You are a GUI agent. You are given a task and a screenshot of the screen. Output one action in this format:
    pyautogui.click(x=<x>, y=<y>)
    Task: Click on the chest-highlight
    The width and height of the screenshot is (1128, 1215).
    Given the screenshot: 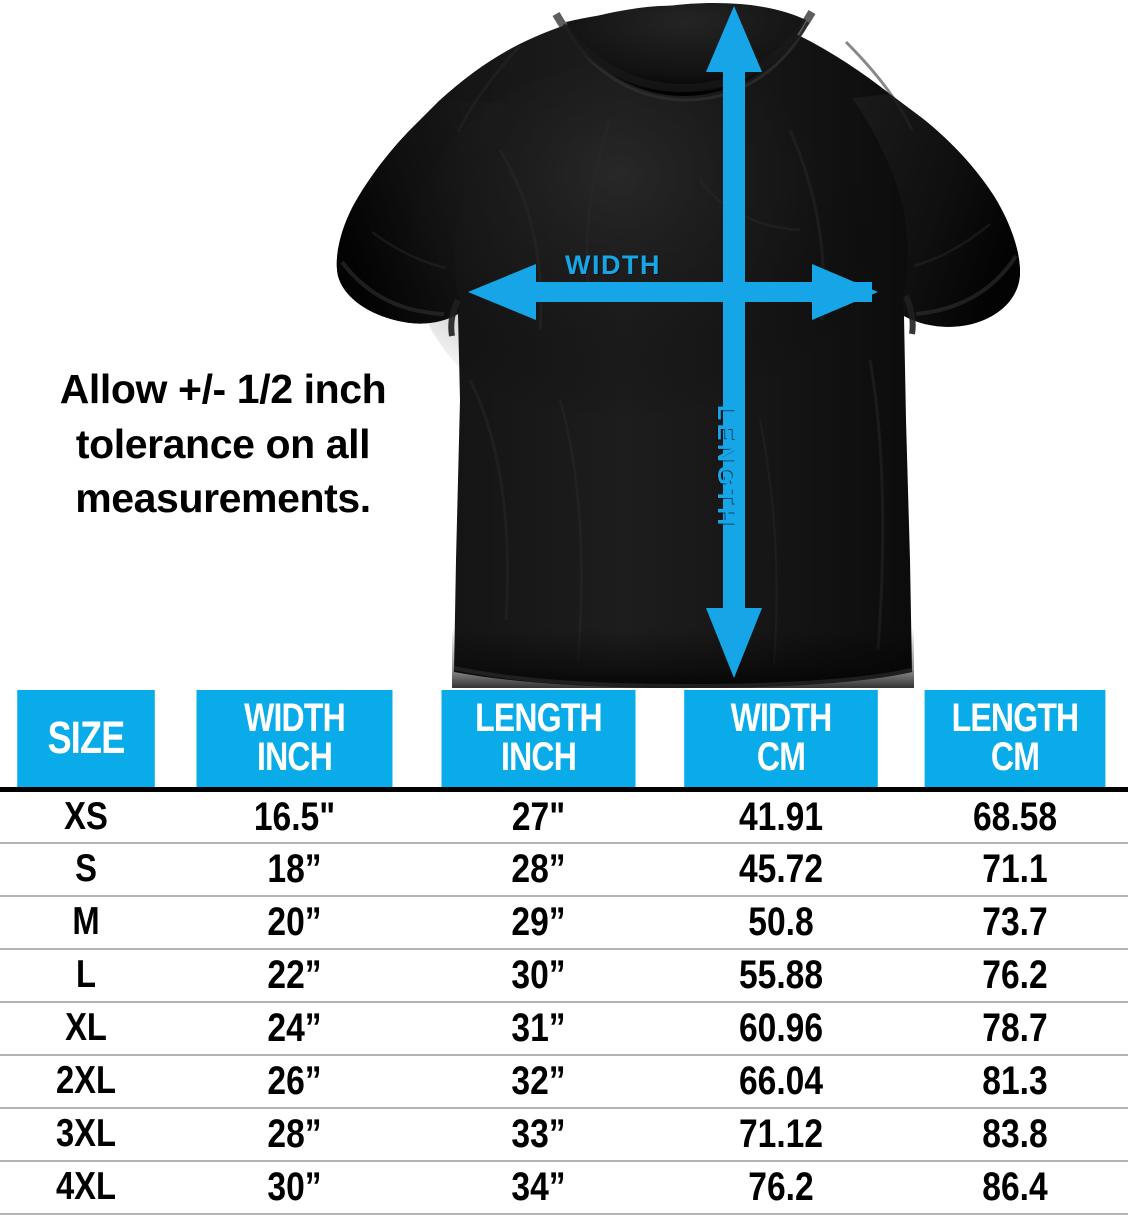 What is the action you would take?
    pyautogui.click(x=640, y=250)
    